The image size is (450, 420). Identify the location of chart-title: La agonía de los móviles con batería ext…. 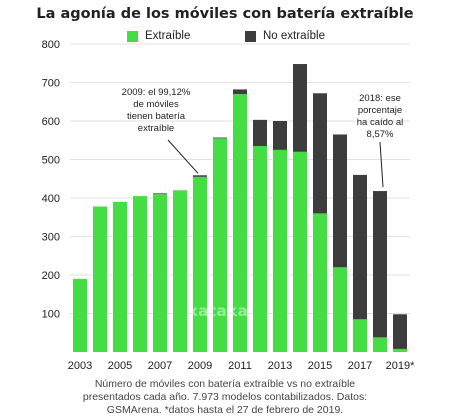
(225, 14).